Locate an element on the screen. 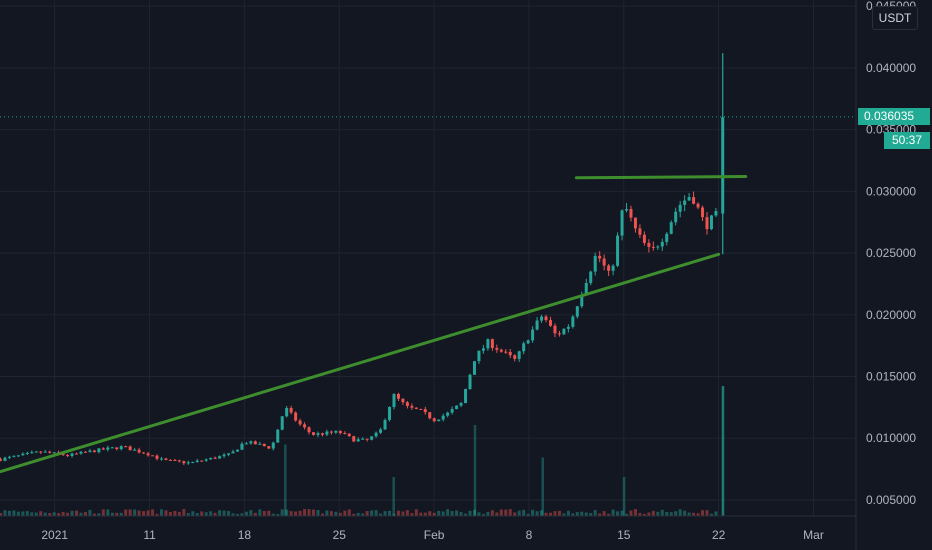 The height and width of the screenshot is (550, 932). y-tick-label: 0.005000 is located at coordinates (891, 500).